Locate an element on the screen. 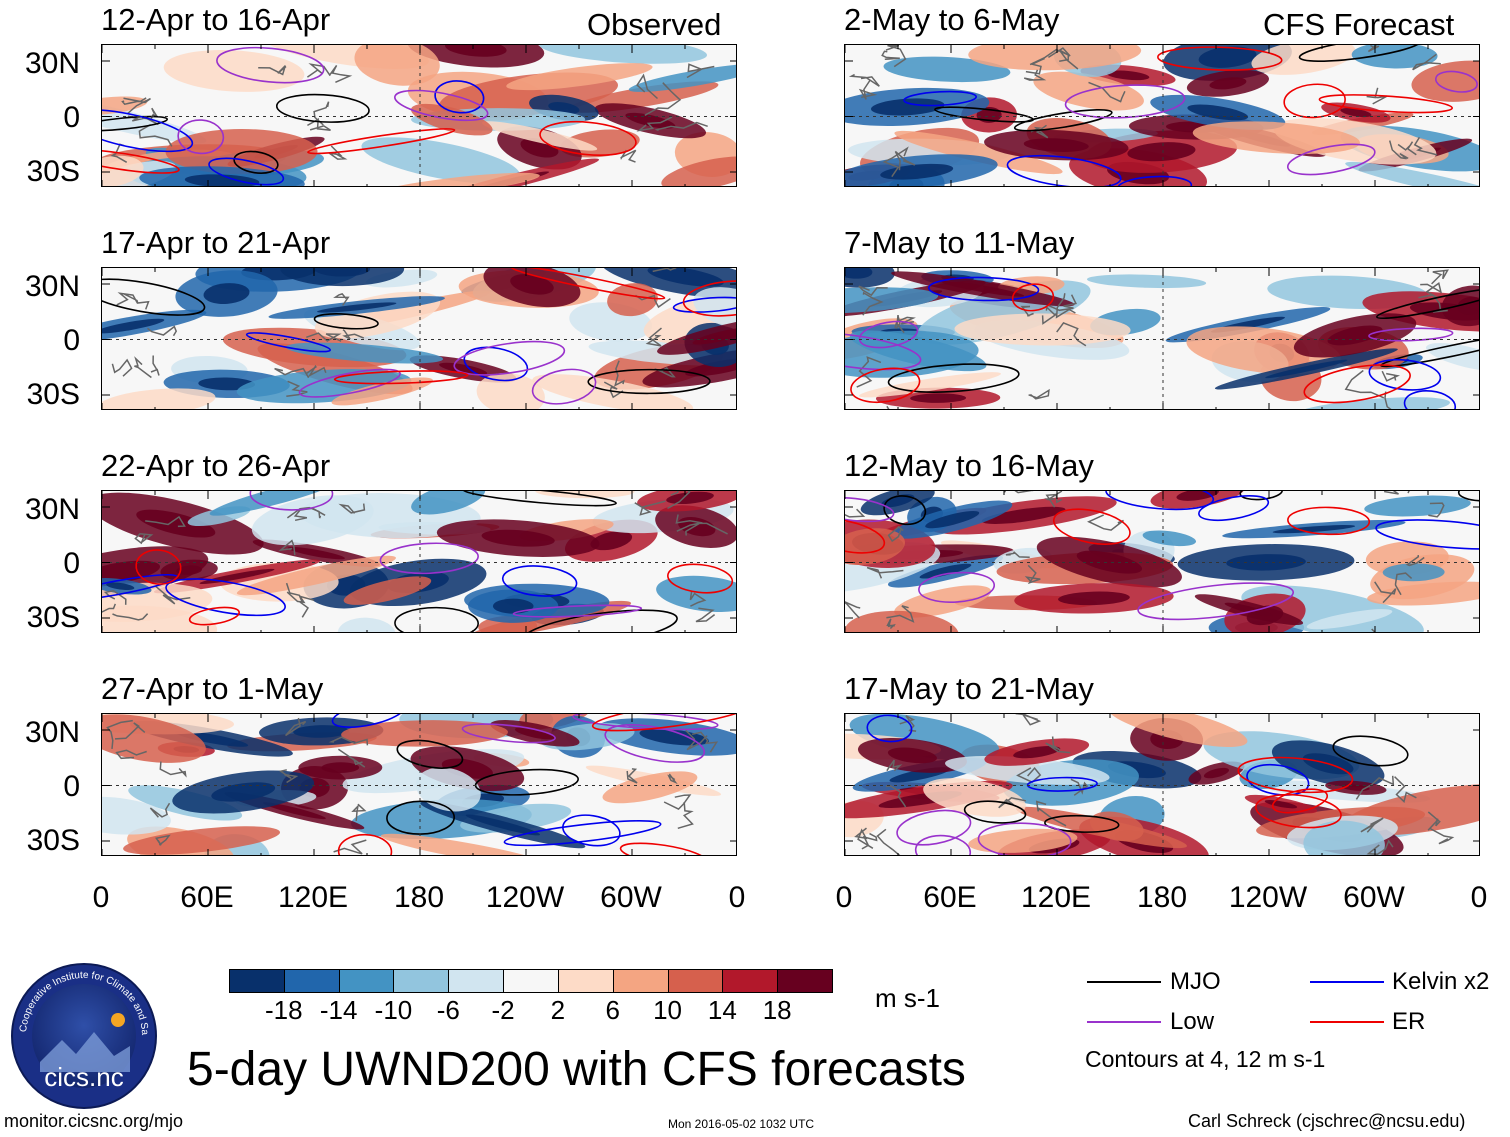  colorbar-tick-label: 14 is located at coordinates (722, 1010).